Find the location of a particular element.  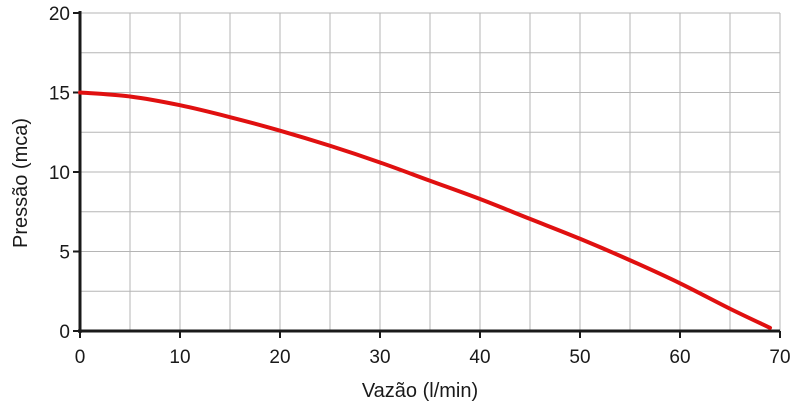

x-axis-title: Vazão (l/min) is located at coordinates (420, 391).